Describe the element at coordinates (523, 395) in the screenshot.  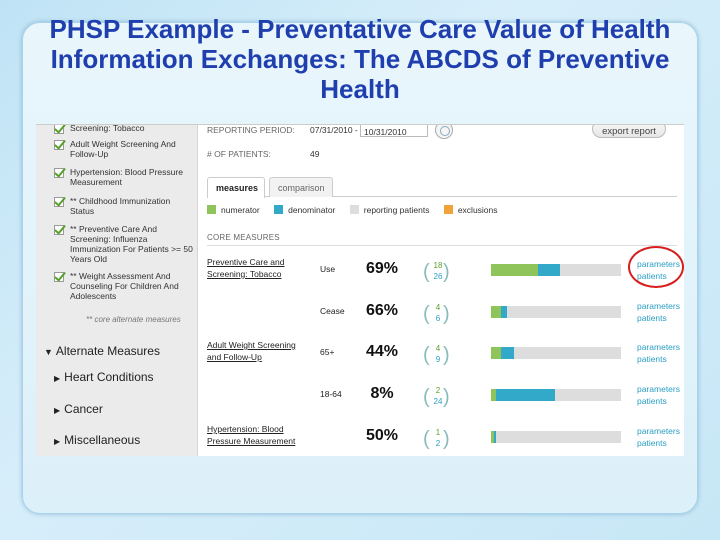
I see `denominator-segment` at that location.